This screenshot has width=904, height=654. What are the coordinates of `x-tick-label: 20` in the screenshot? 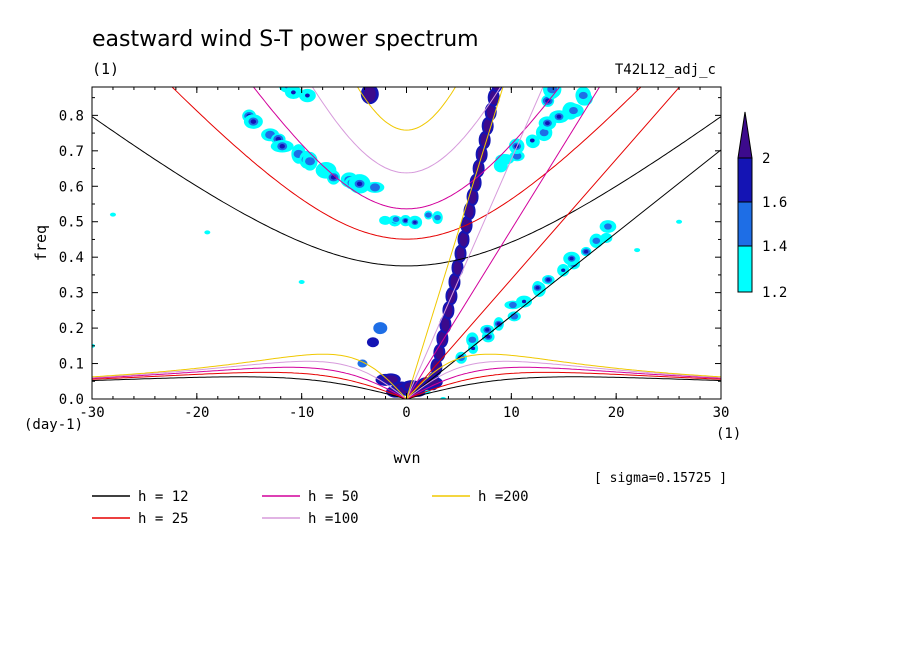 It's located at (616, 413).